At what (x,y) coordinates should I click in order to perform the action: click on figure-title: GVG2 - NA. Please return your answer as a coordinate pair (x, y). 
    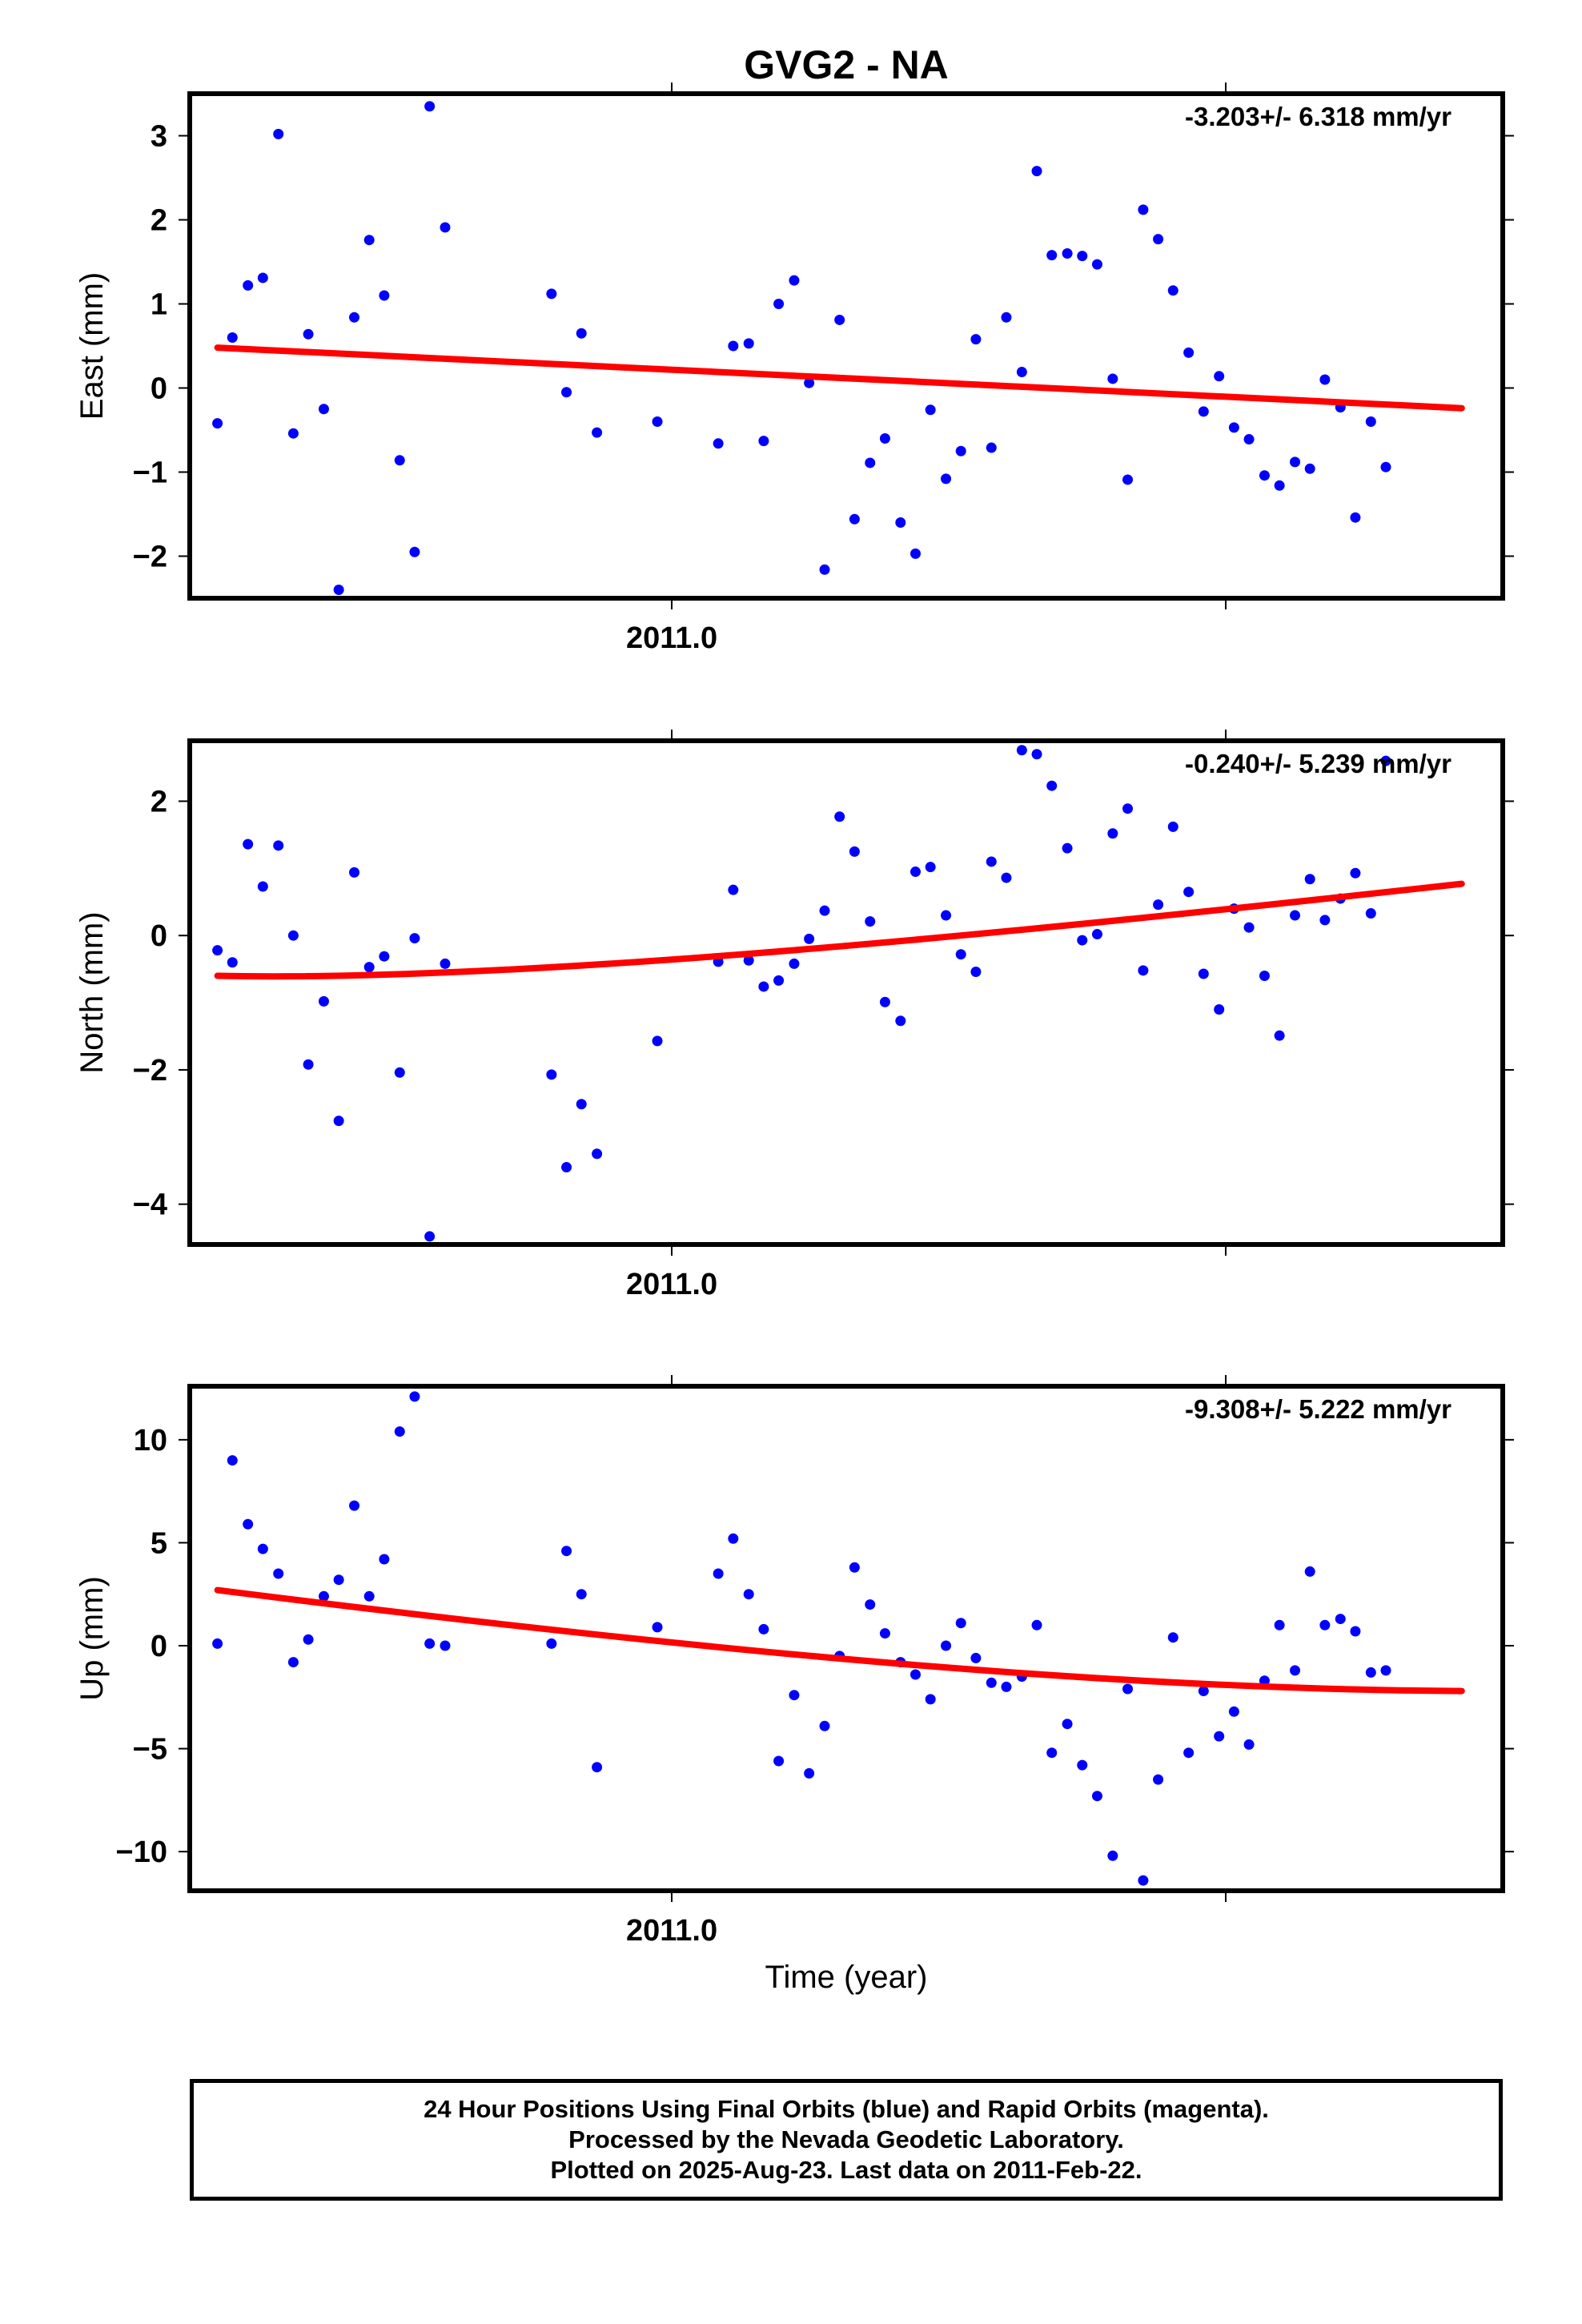
    Looking at the image, I should click on (847, 64).